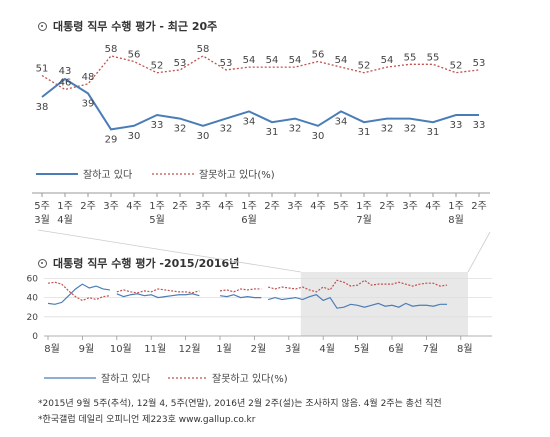 This screenshot has height=437, width=550. Describe the element at coordinates (42, 220) in the screenshot. I see `chart1-month-tick-label: 3월` at that location.